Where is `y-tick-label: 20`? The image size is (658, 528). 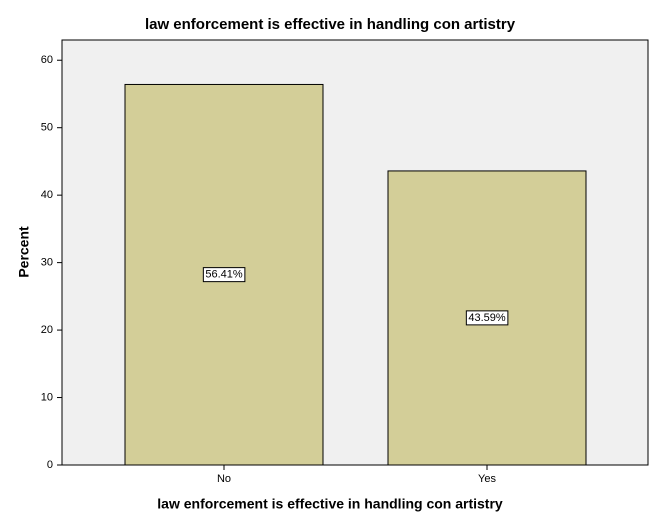 y-tick-label: 20 is located at coordinates (47, 330).